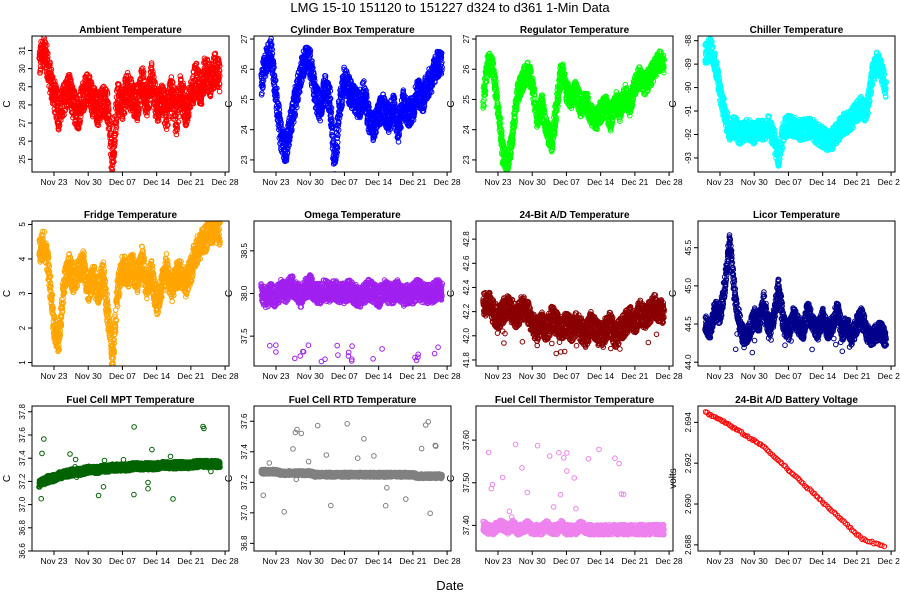  I want to click on y-tick-label: 24, so click(244, 129).